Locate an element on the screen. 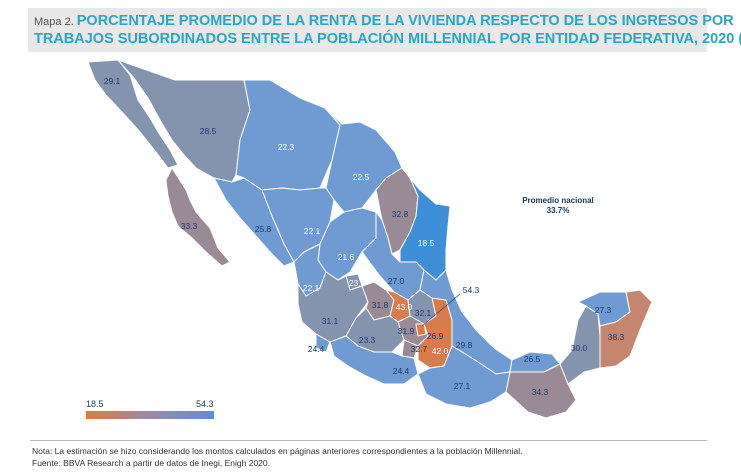  state-bc is located at coordinates (133, 114).